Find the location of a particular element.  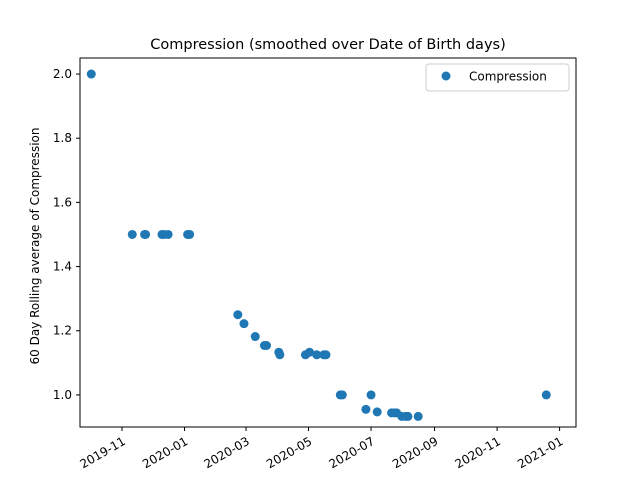

y-tick-label: 1.4 is located at coordinates (62, 267).